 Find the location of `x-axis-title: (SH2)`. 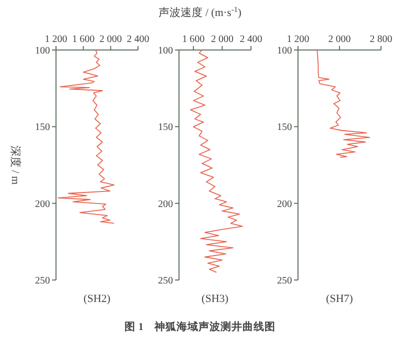

x-axis-title: (SH2) is located at coordinates (97, 299).